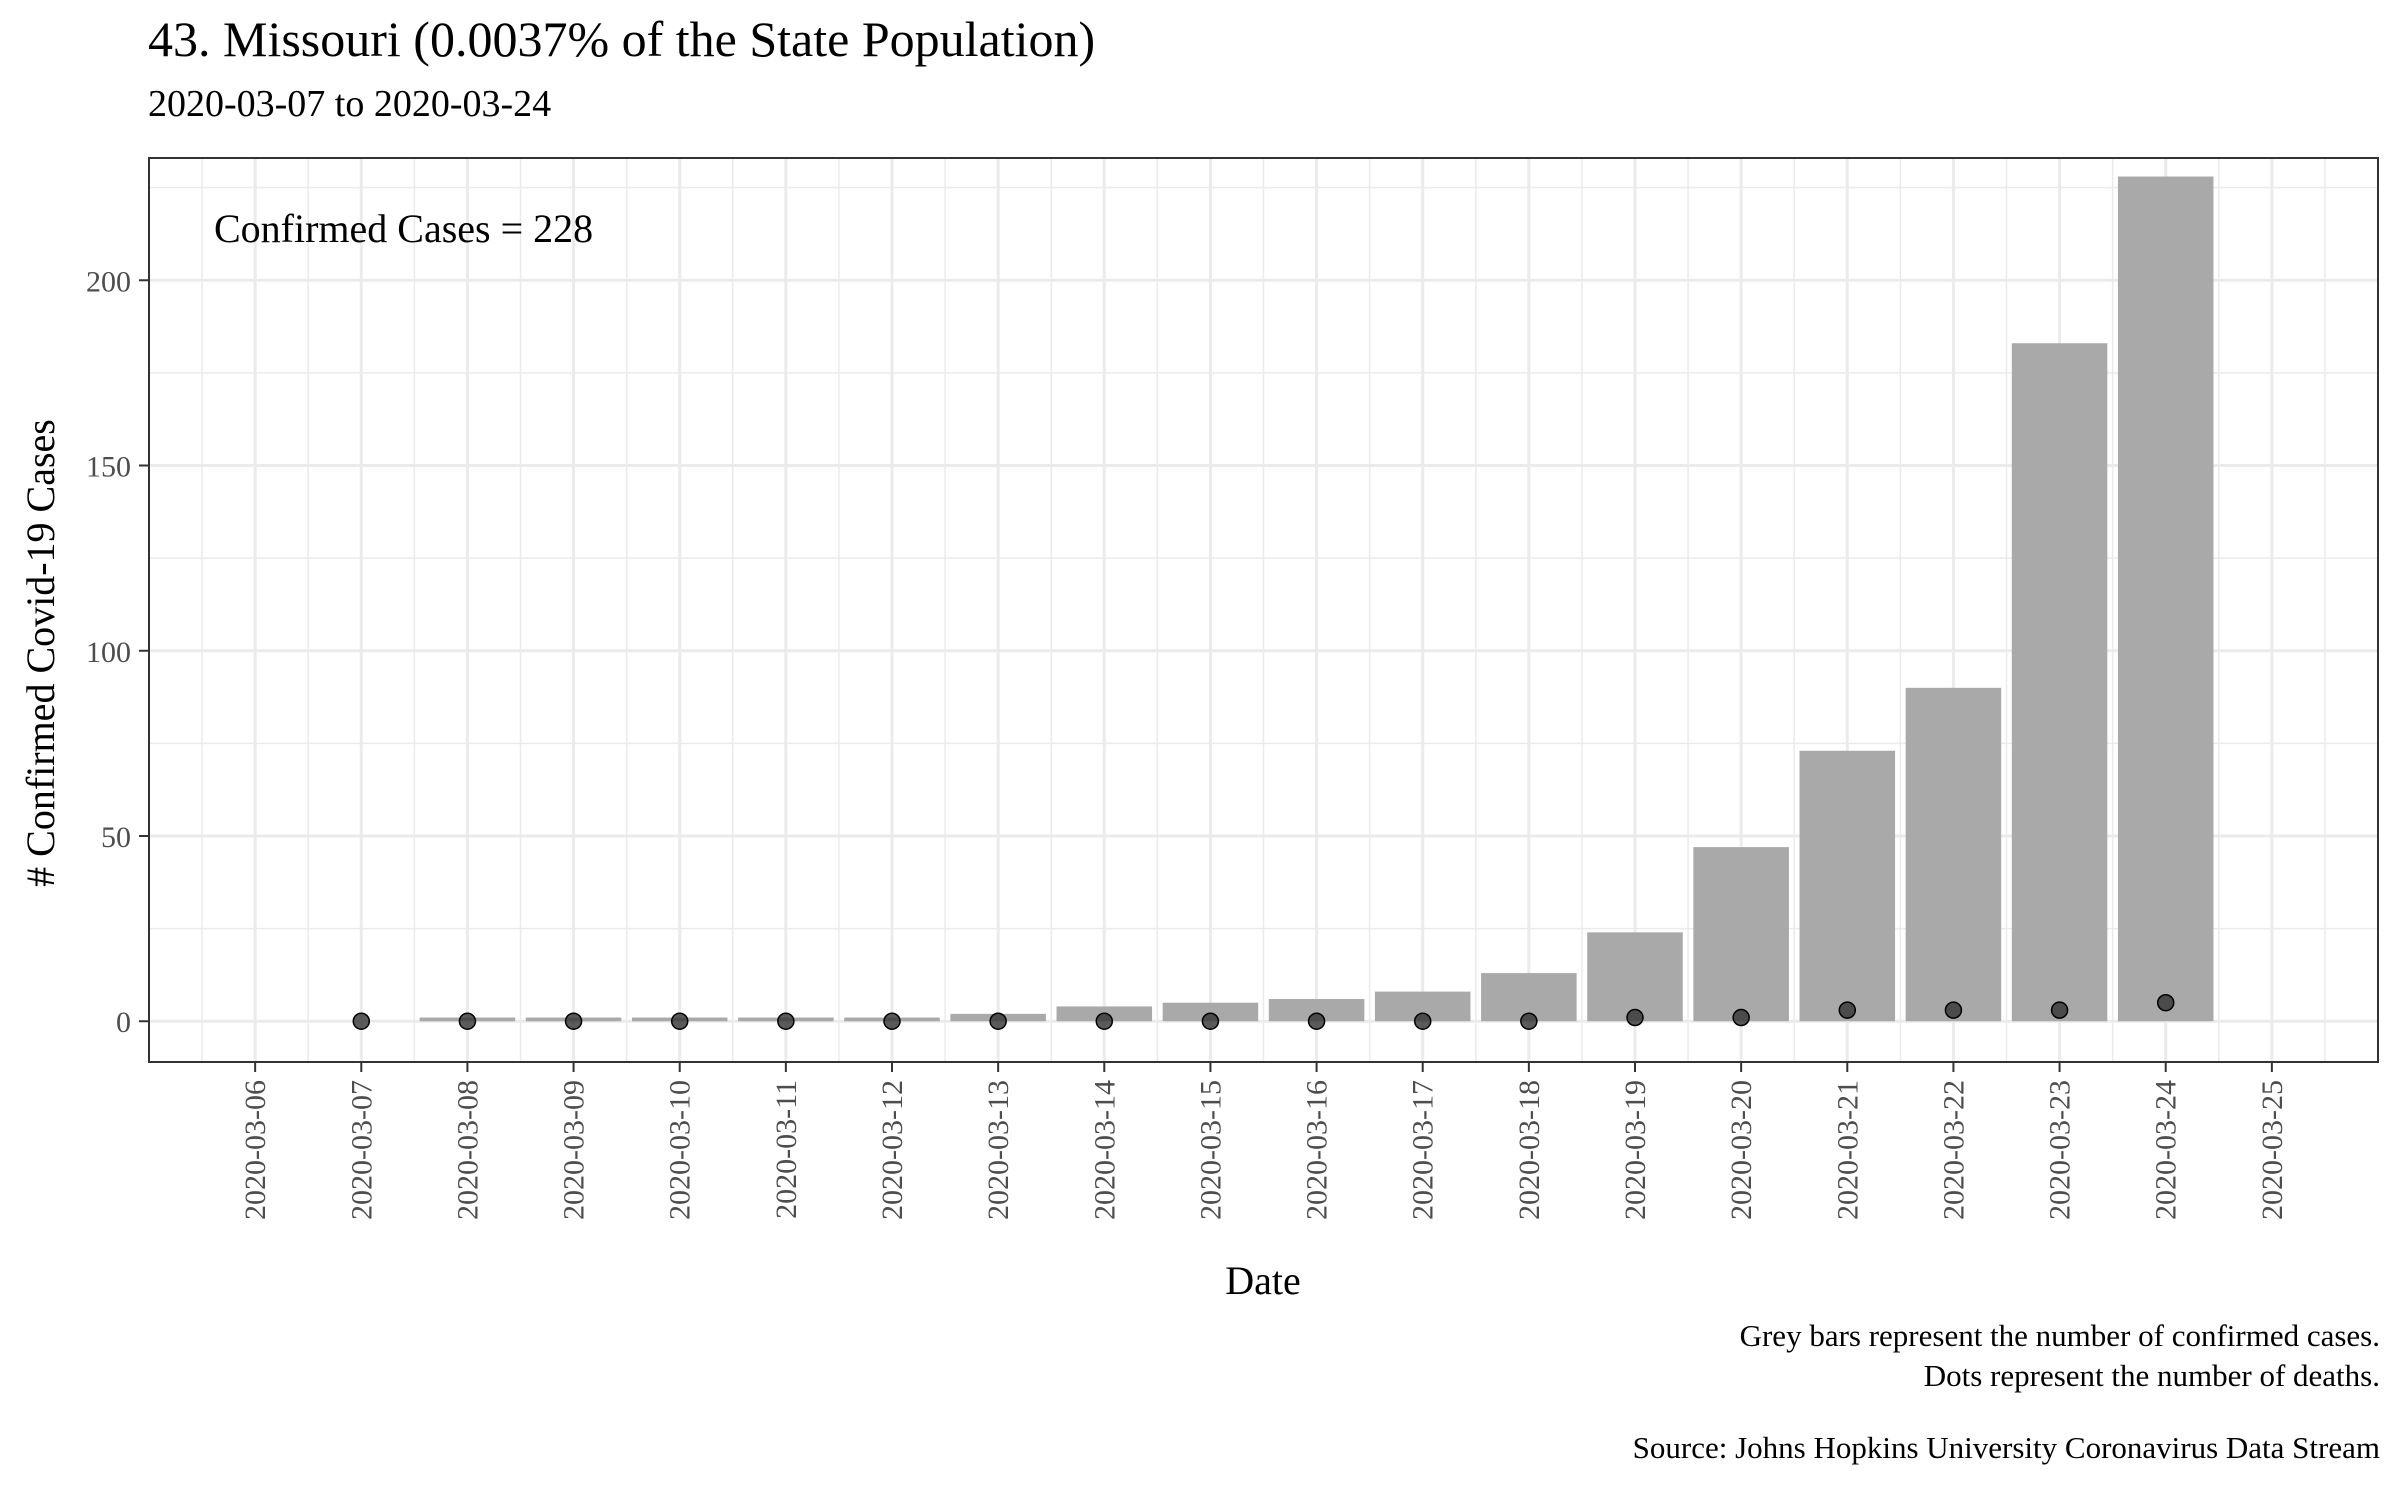 The height and width of the screenshot is (1500, 2400). What do you see at coordinates (108, 467) in the screenshot?
I see `y-tick-label: 150` at bounding box center [108, 467].